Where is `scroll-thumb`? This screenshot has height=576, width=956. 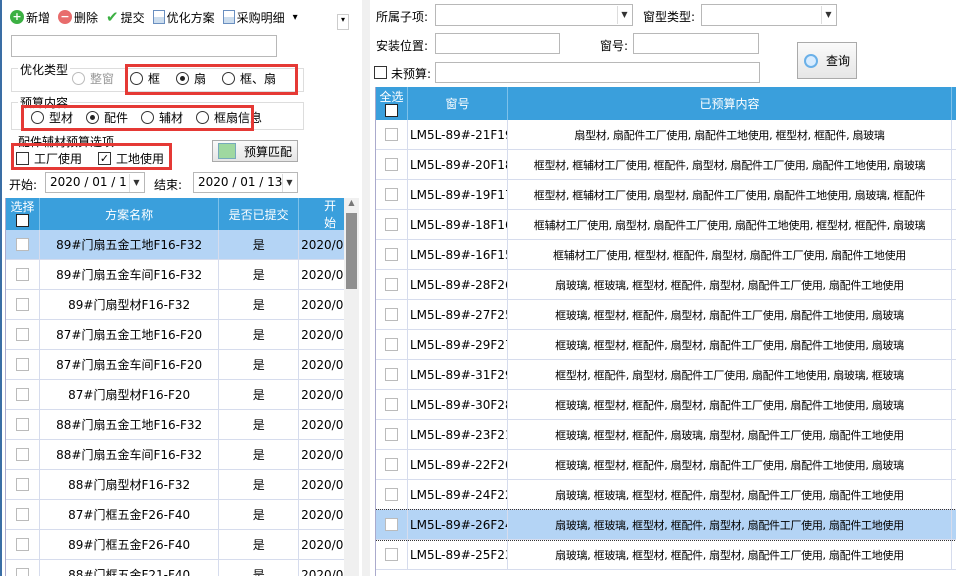
scroll-thumb is located at coordinates (351, 251).